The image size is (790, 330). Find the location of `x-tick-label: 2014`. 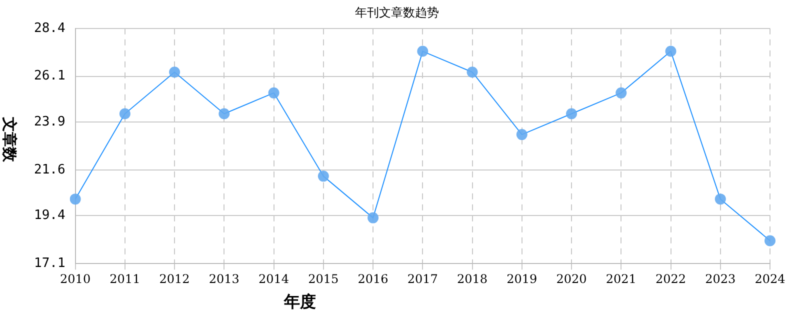

x-tick-label: 2014 is located at coordinates (274, 279).